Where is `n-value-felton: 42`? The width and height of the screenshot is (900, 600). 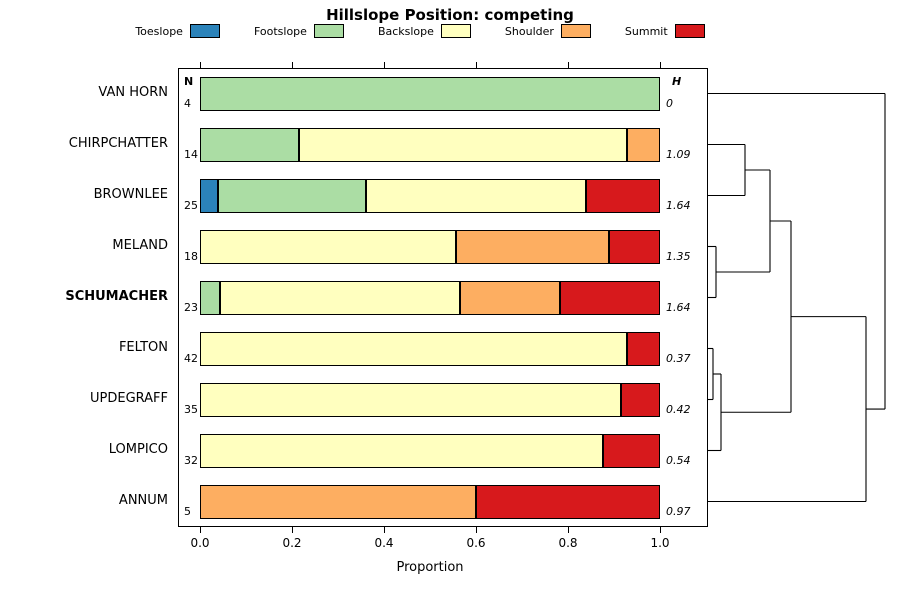 n-value-felton: 42 is located at coordinates (191, 358).